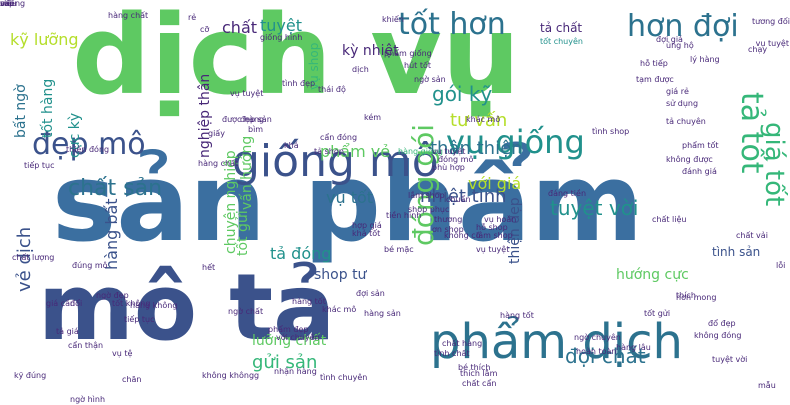 The width and height of the screenshot is (790, 405). I want to click on cloud-word: tuyệt vời, so click(594, 208).